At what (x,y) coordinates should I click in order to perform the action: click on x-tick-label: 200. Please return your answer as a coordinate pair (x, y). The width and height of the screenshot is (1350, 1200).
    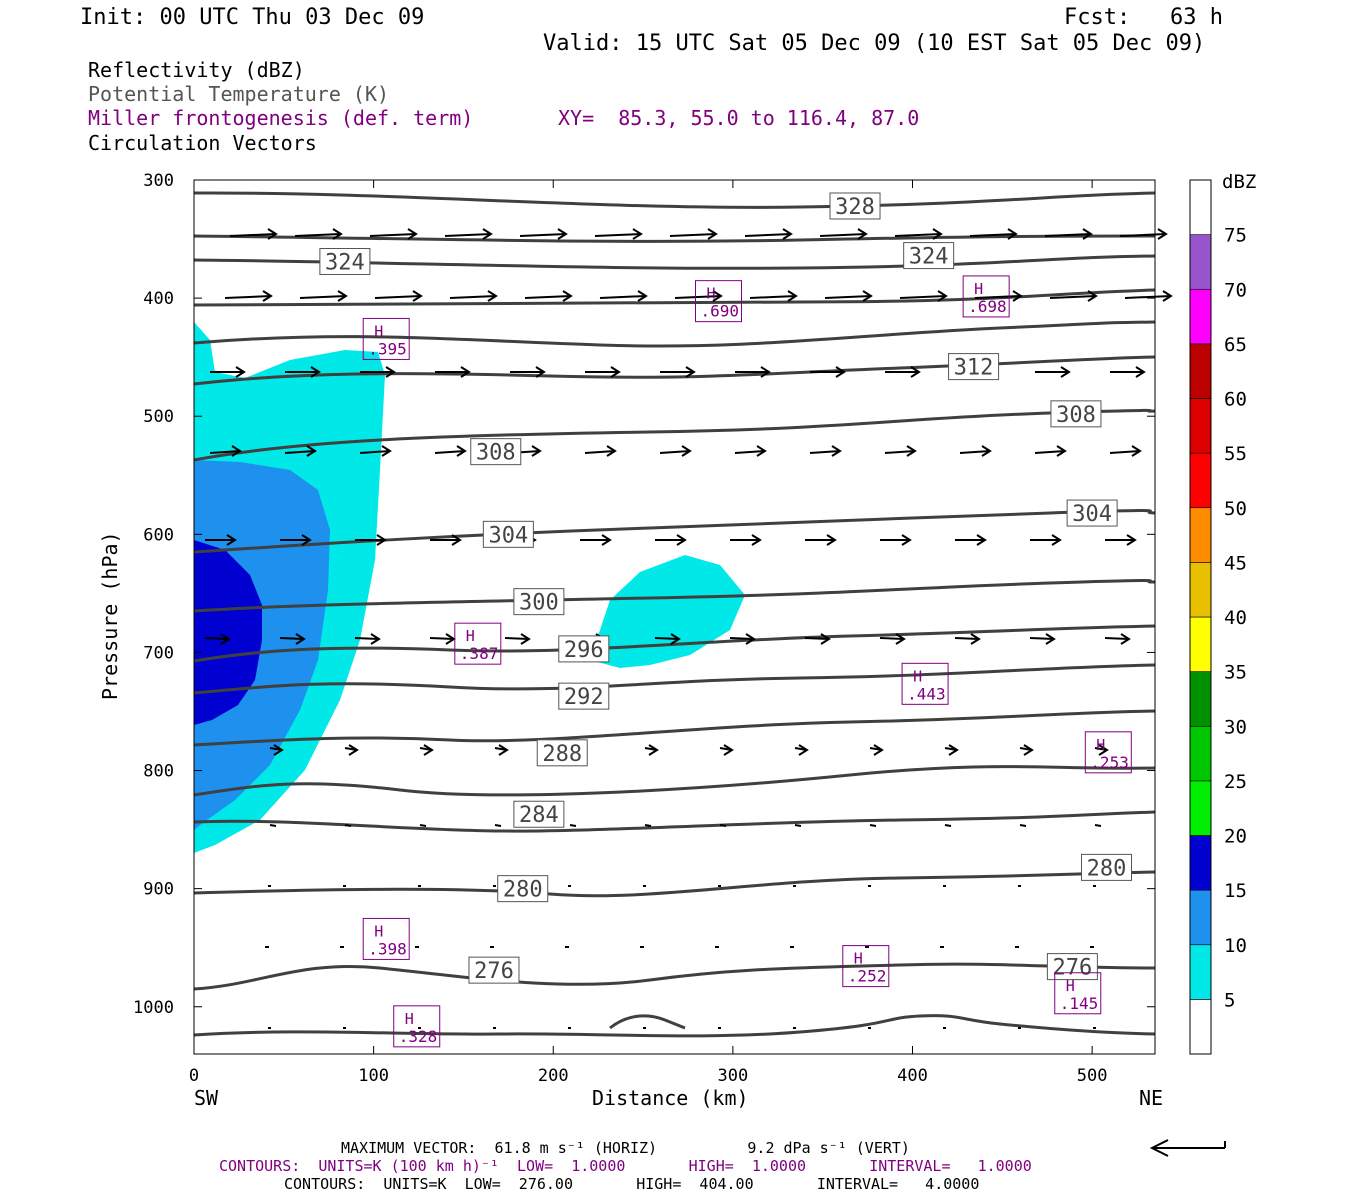
    Looking at the image, I should click on (553, 1076).